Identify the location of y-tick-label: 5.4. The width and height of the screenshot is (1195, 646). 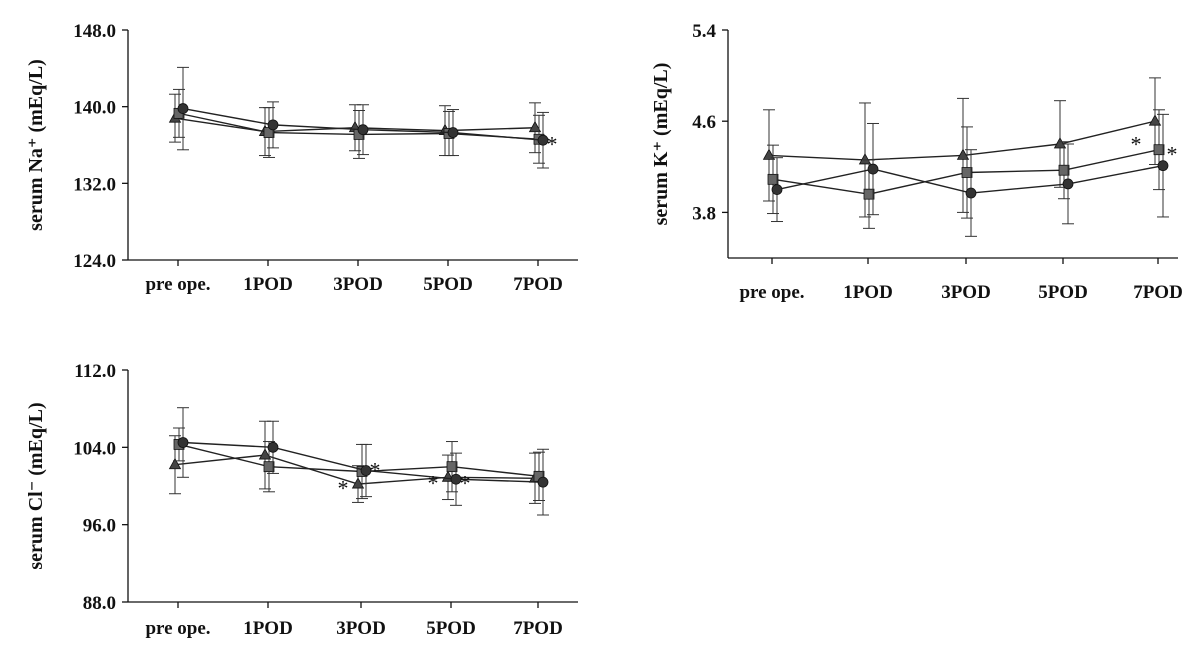
(704, 31).